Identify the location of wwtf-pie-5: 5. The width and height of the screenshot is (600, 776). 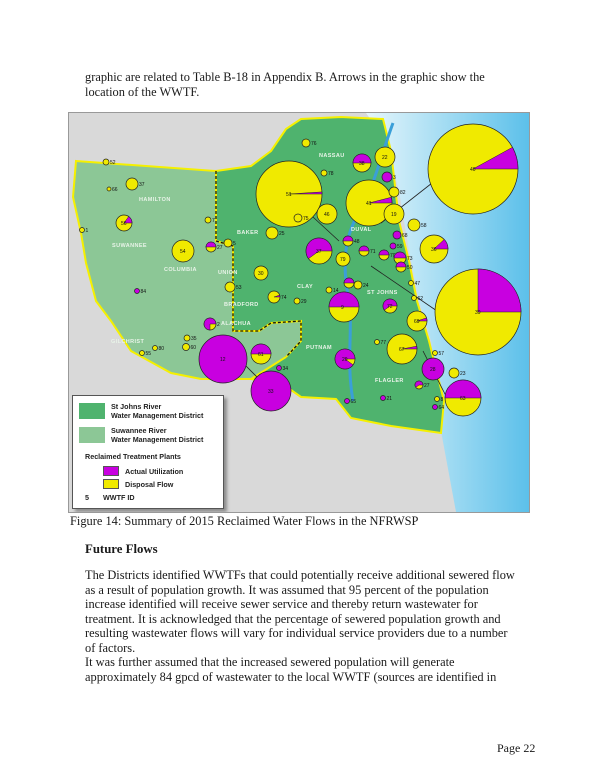
(229, 243).